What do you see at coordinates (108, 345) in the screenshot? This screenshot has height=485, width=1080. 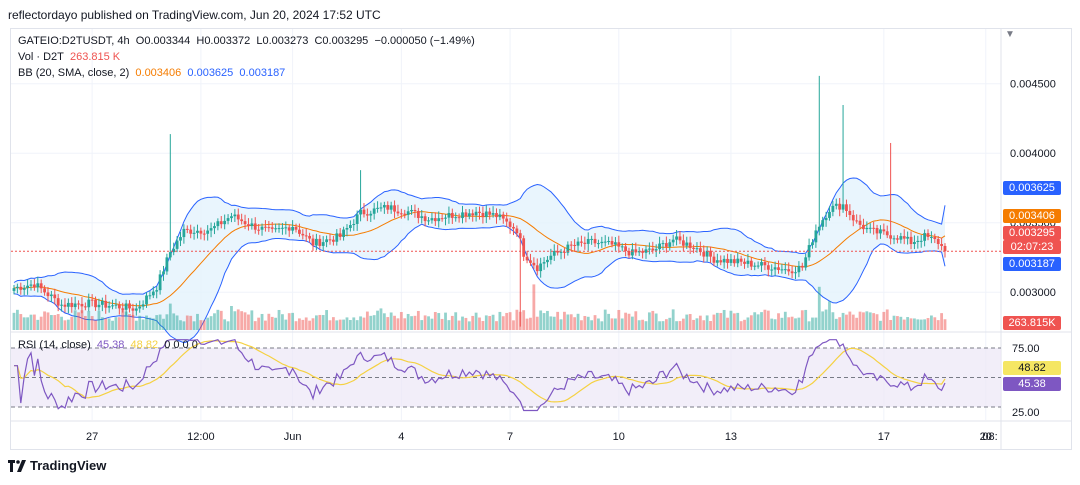 I see `rsi-legend: RSI (14, close) 45.38 48.82 0 0 0 0` at bounding box center [108, 345].